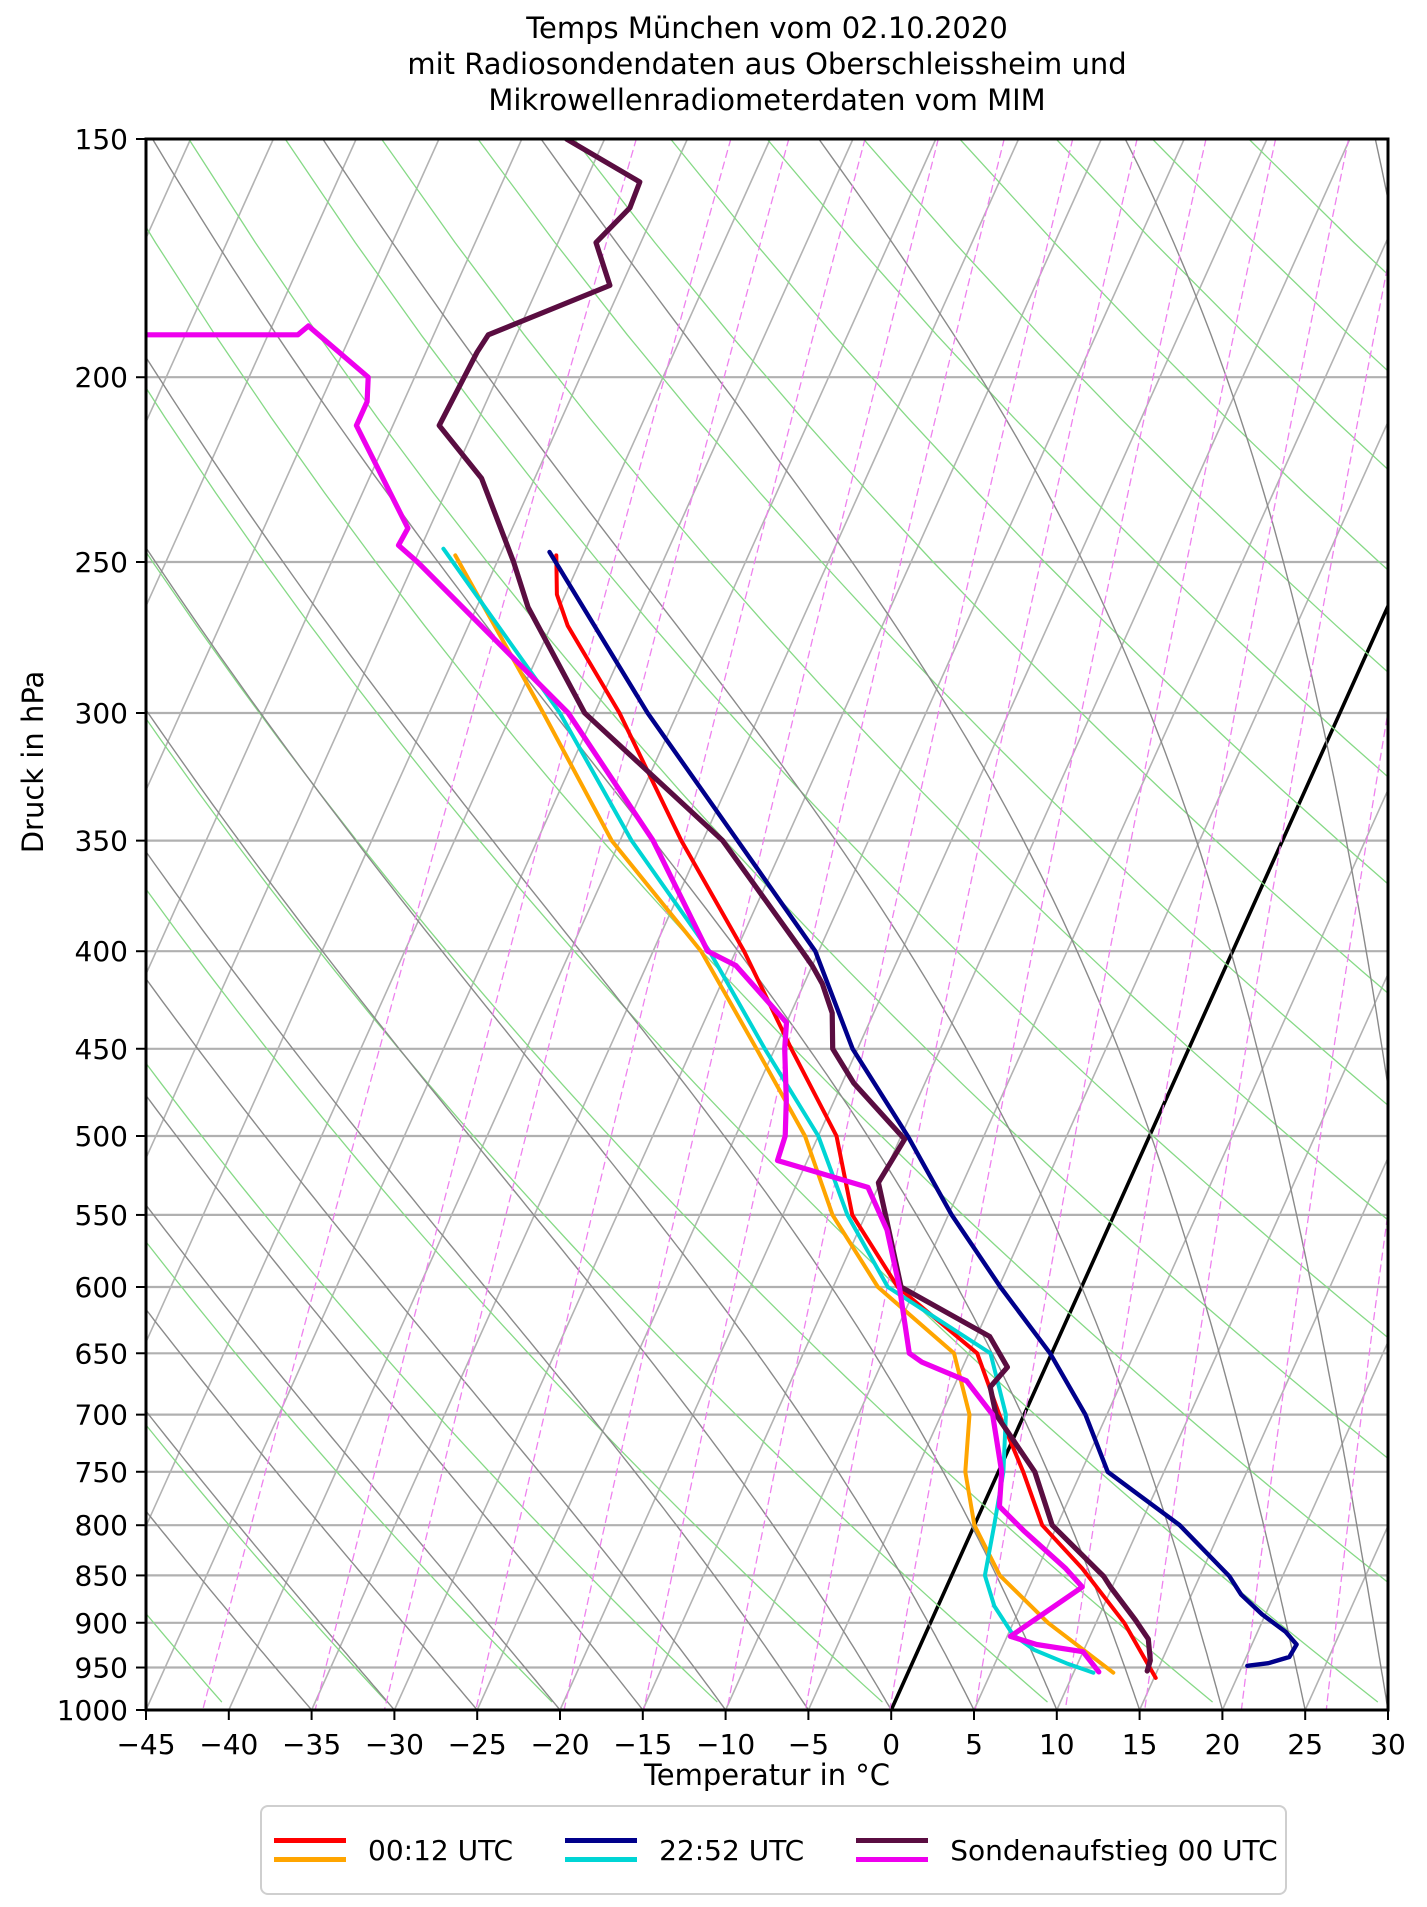 Image resolution: width=1427 pixels, height=1907 pixels. I want to click on chart-title-line-1: Temps München vom 02.10.2020, so click(767, 28).